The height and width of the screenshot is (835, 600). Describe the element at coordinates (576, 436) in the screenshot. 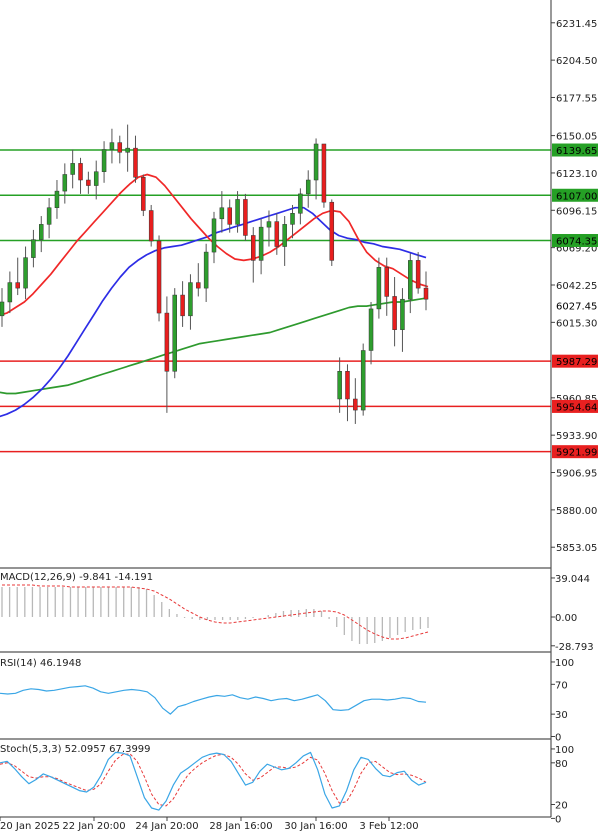

I see `price-tick-label: 5933.90` at that location.